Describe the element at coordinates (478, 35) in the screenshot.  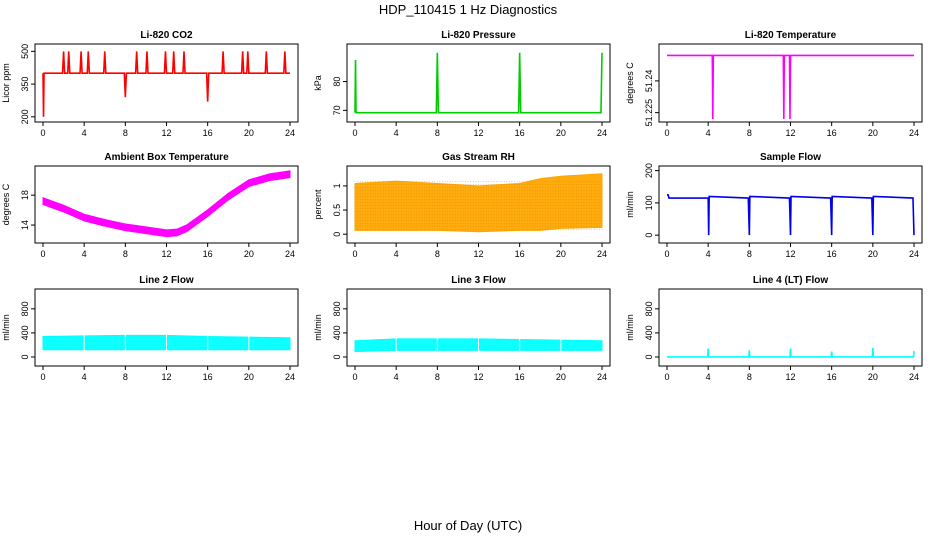
I see `panel-title: Li-820 Pressure` at that location.